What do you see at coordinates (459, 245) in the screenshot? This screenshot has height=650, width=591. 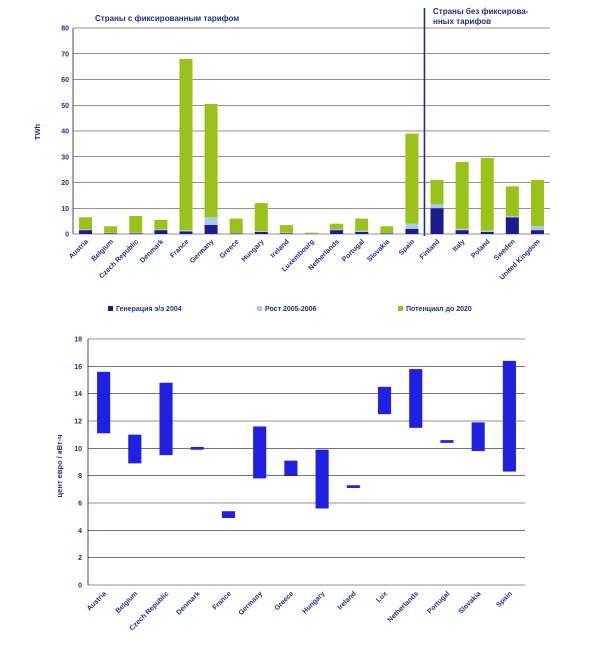 I see `top-category-label: Italy` at bounding box center [459, 245].